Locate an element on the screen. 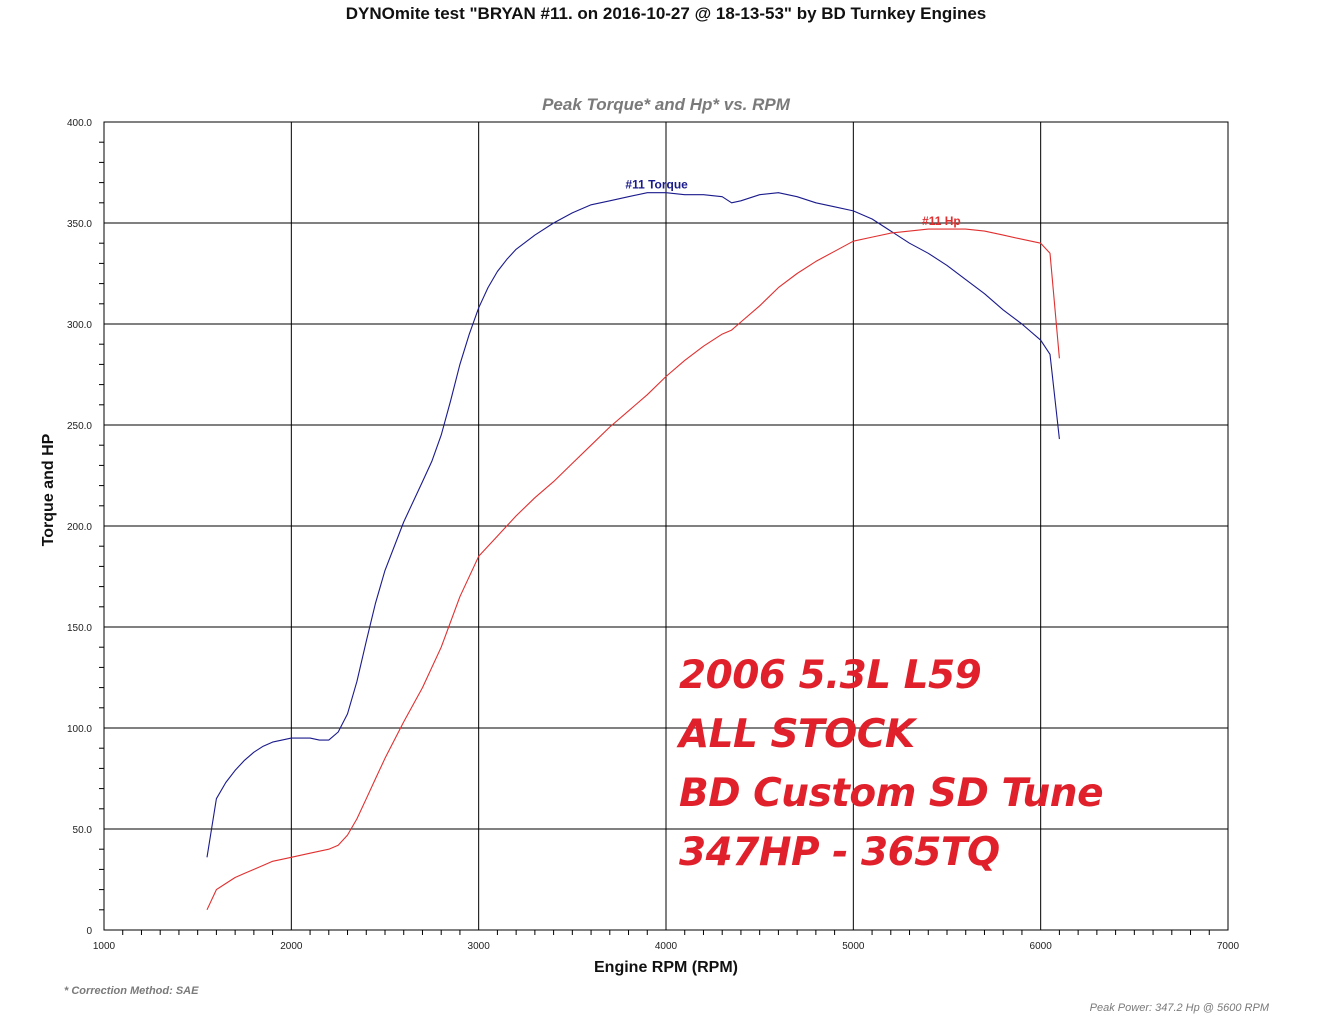 The height and width of the screenshot is (1027, 1329). y-tick-label: 0 is located at coordinates (89, 931).